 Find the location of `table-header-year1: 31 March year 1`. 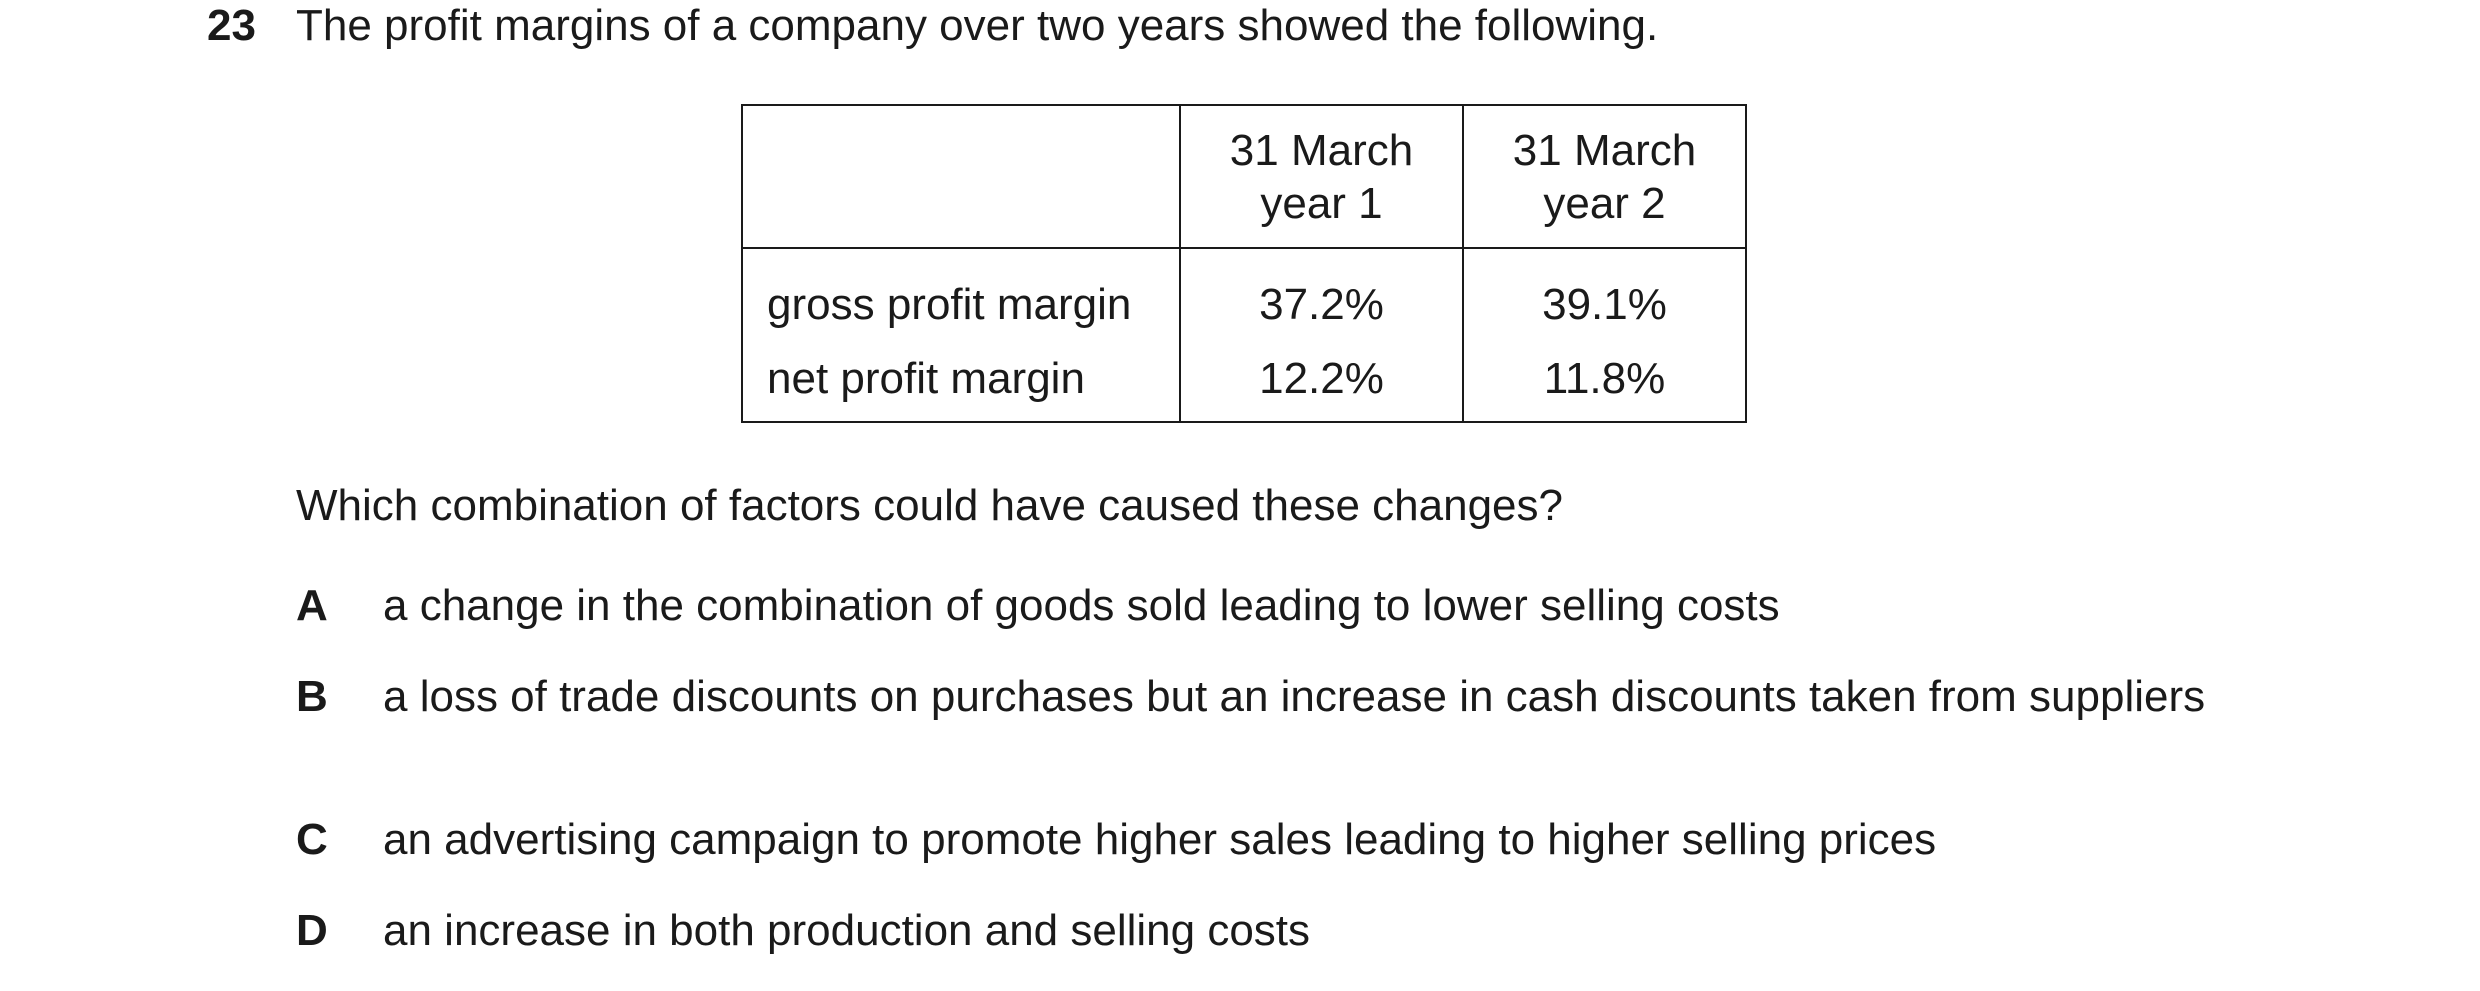

table-header-year1: 31 March year 1 is located at coordinates (1321, 176).